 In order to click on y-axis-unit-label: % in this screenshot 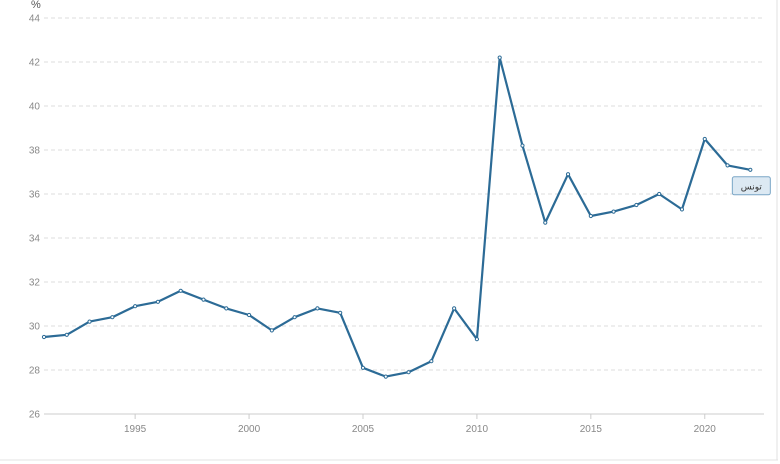, I will do `click(36, 5)`.